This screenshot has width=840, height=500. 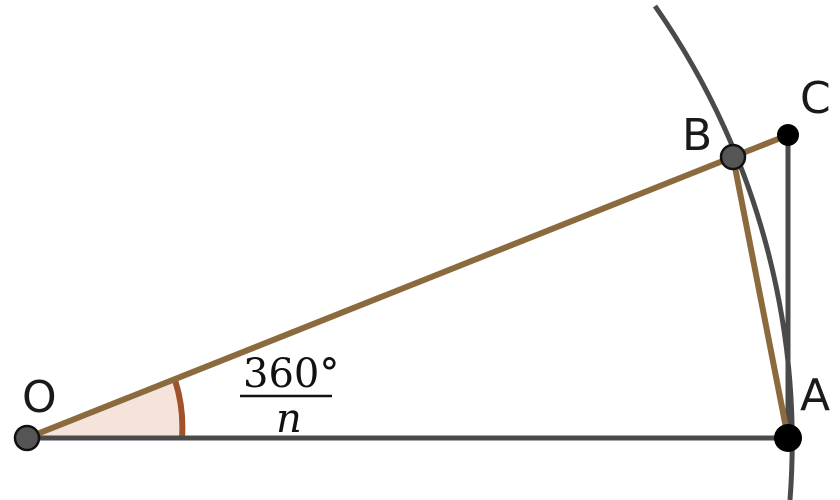 What do you see at coordinates (179, 409) in the screenshot?
I see `angle-arc` at bounding box center [179, 409].